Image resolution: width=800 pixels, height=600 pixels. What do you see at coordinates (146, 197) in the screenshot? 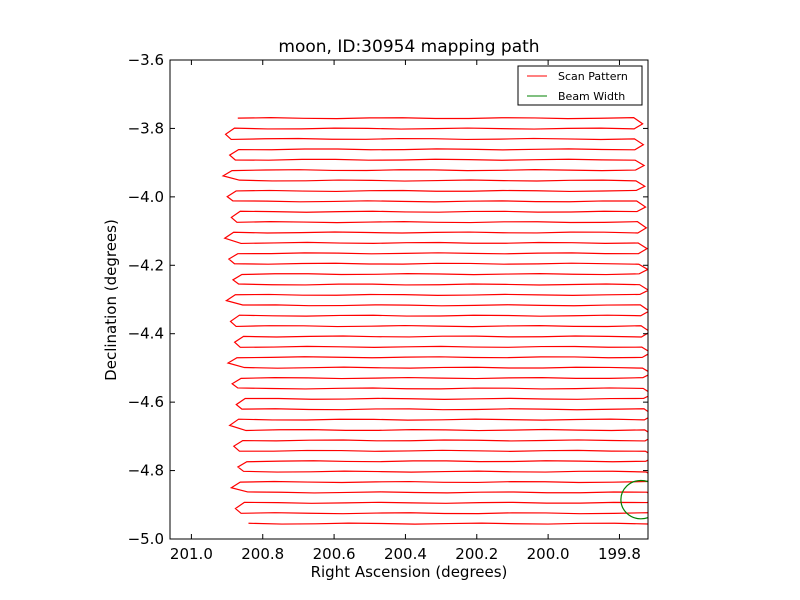
I see `y-tick-label: −4.0` at bounding box center [146, 197].